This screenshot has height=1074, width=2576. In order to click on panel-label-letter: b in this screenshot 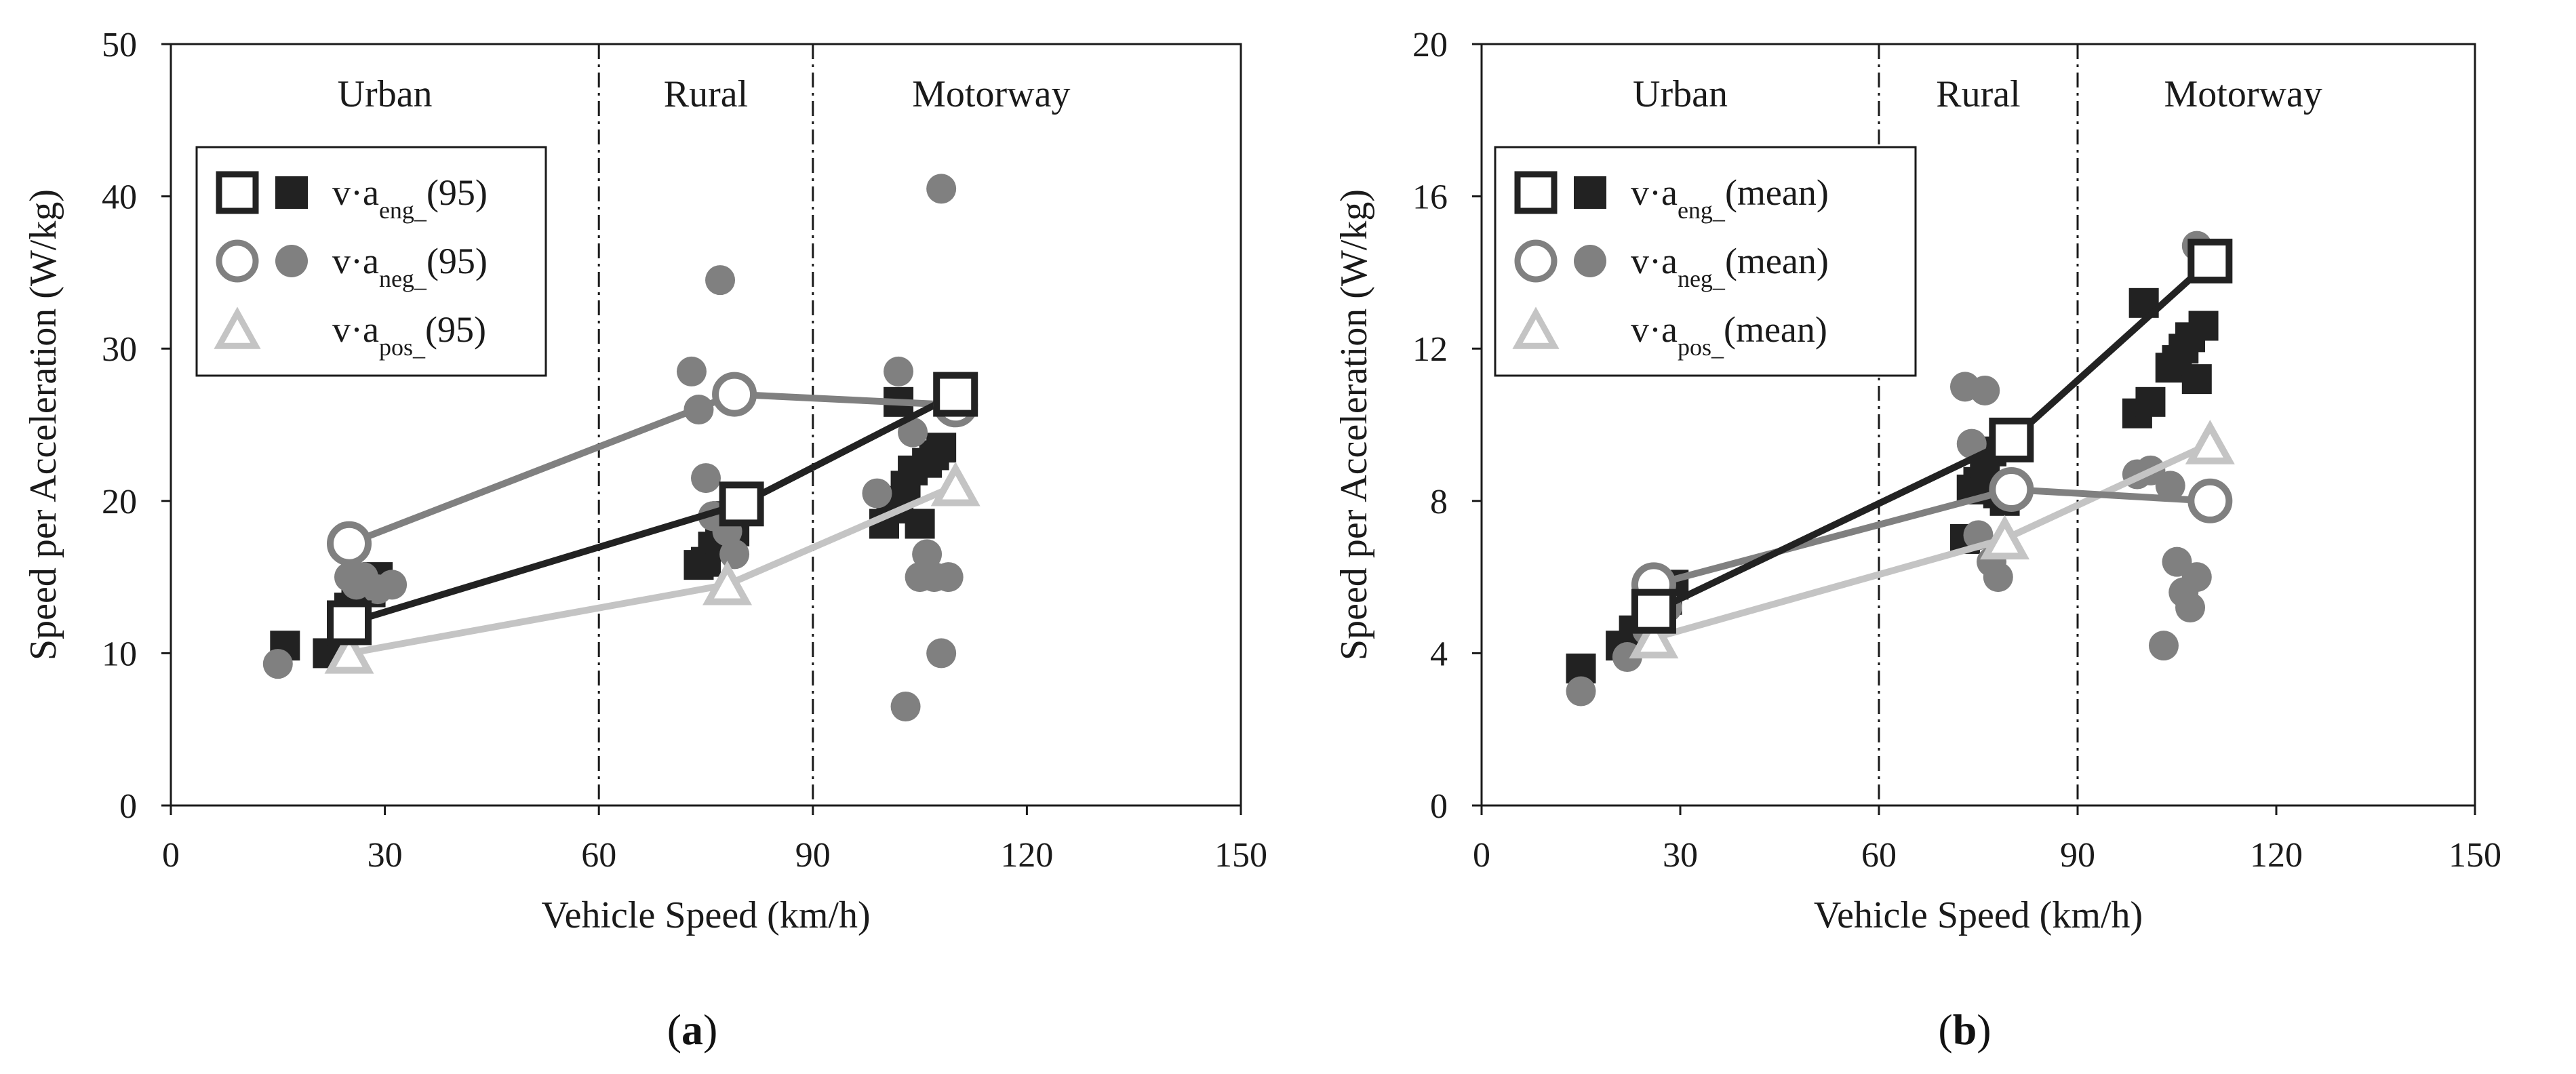, I will do `click(1965, 1030)`.